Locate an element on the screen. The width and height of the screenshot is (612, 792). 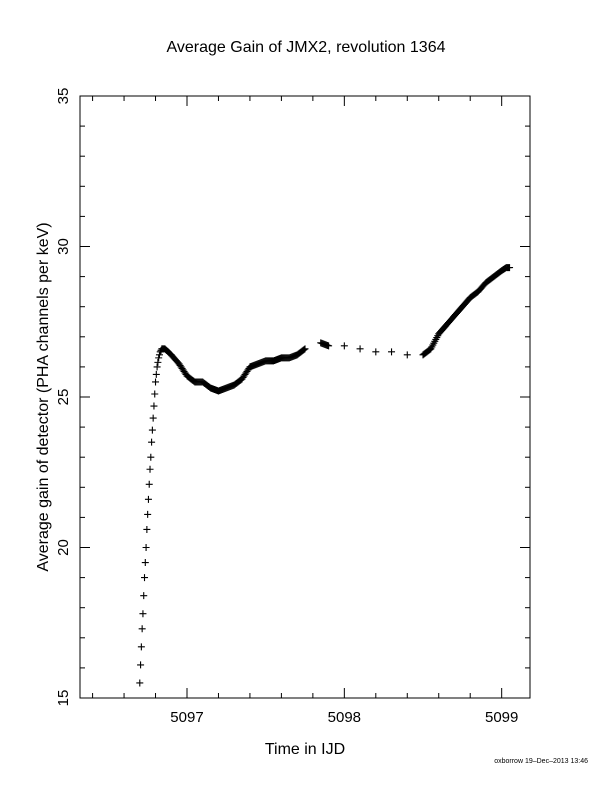
y-tick-label: 20 is located at coordinates (63, 547).